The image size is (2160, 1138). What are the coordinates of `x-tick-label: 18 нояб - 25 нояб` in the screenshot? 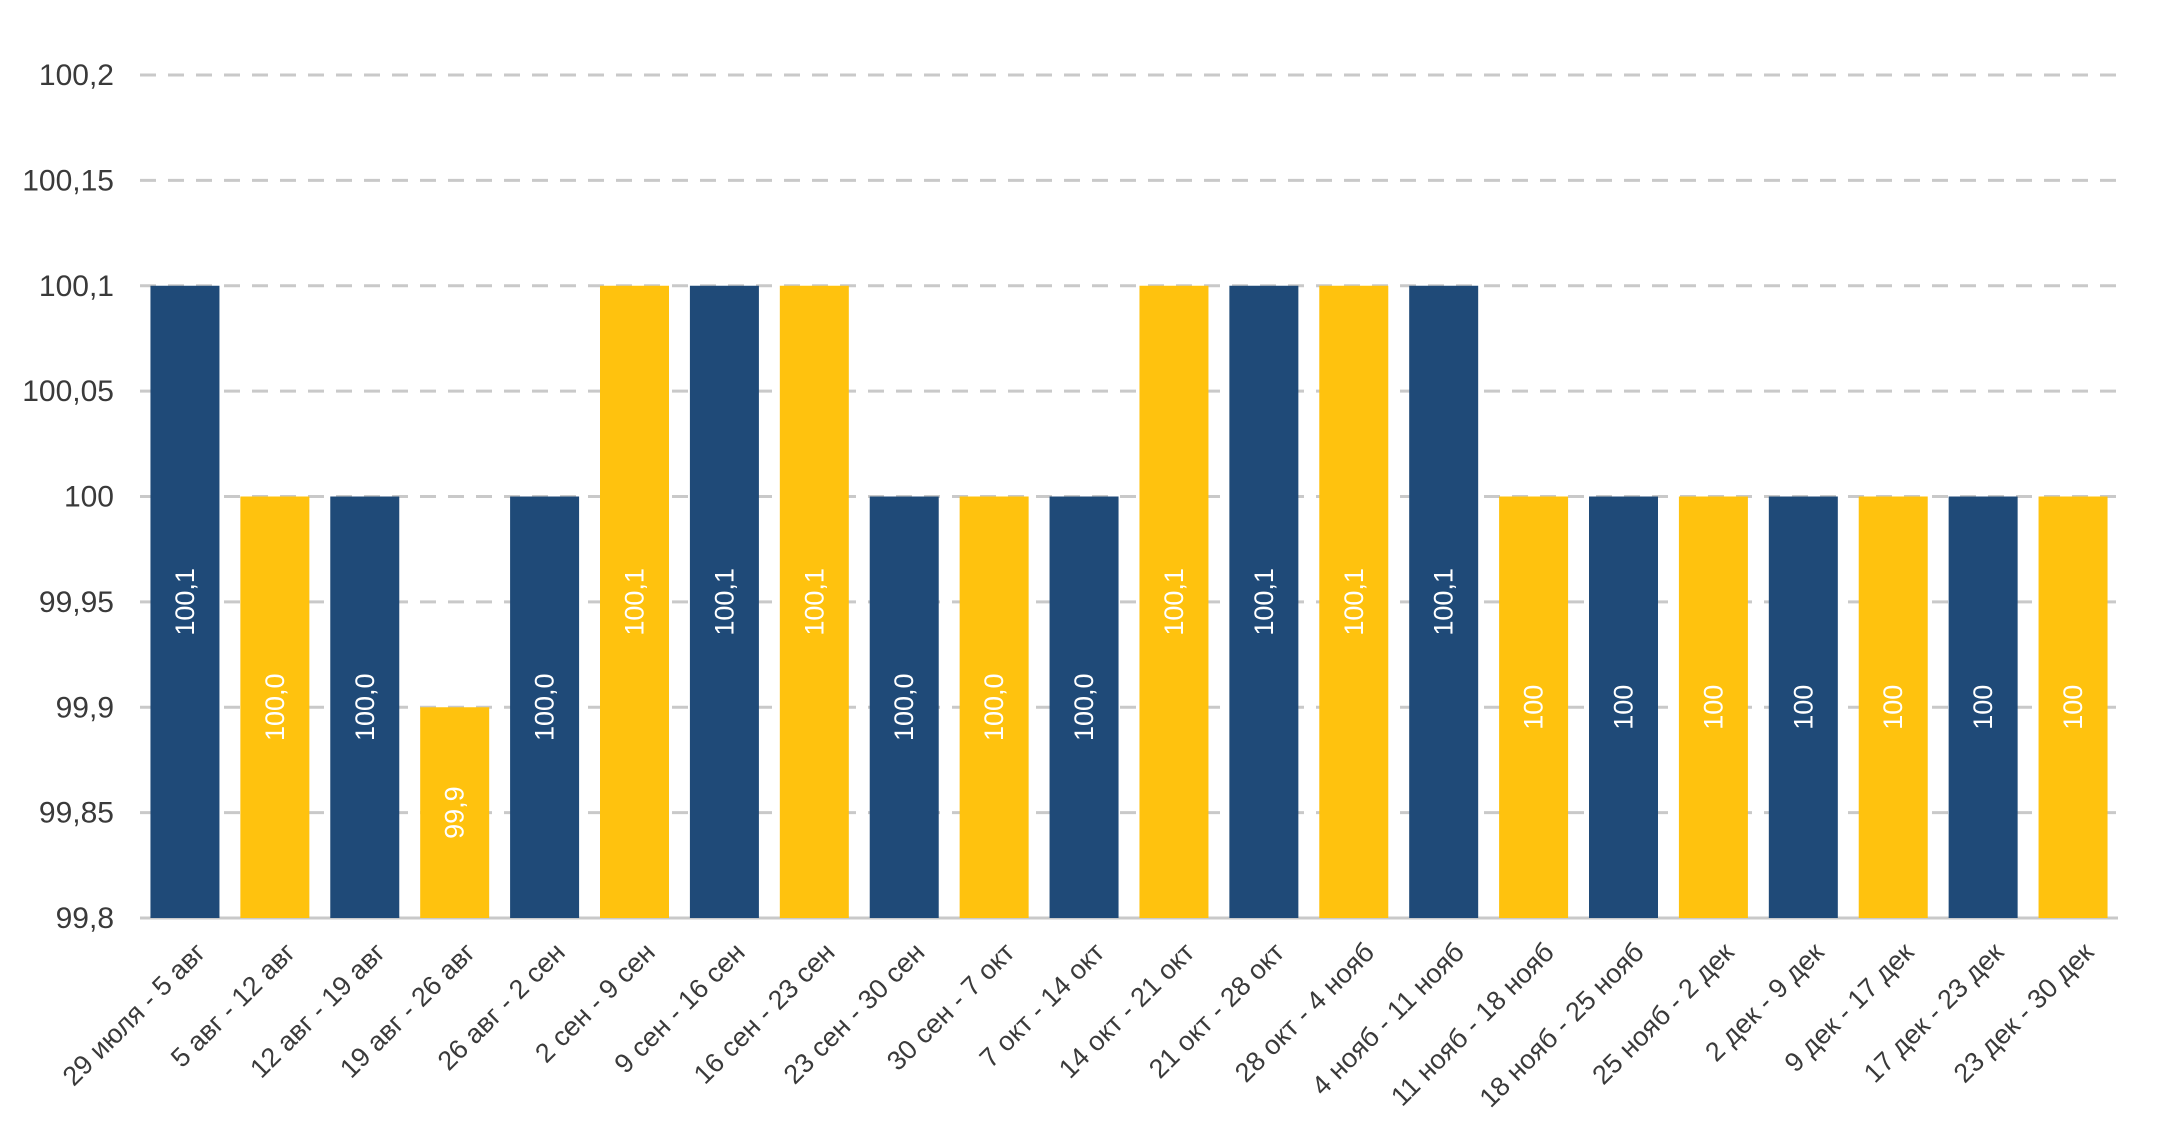 It's located at (1562, 1025).